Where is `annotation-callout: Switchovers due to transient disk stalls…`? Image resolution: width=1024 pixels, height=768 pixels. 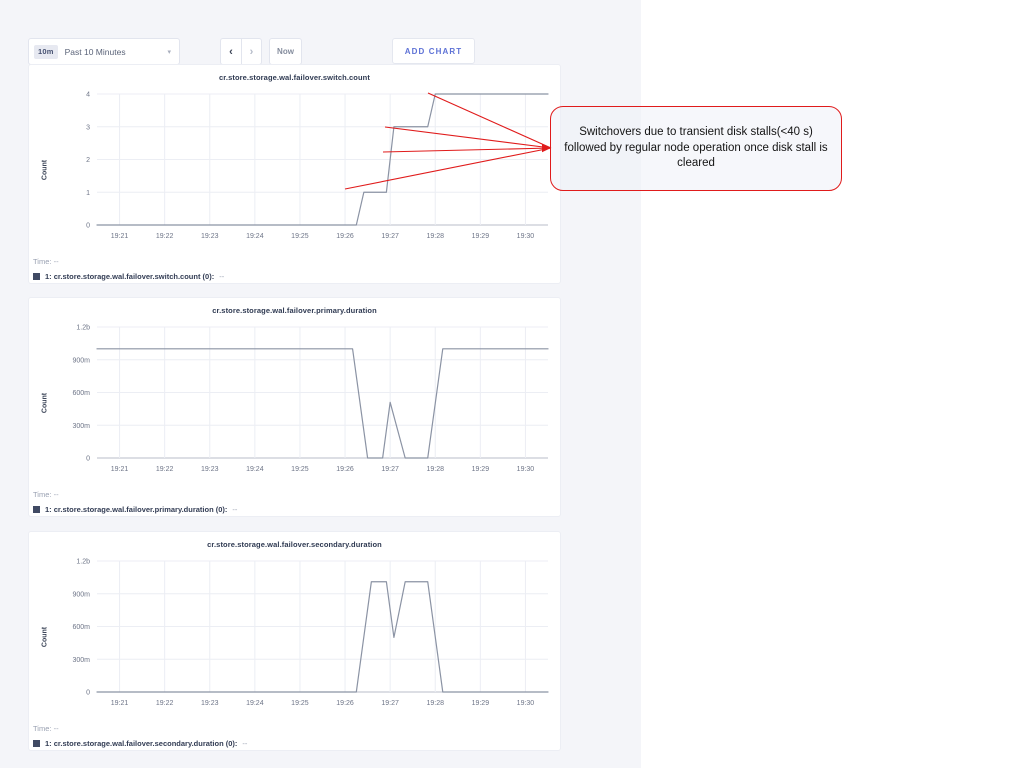
annotation-callout: Switchovers due to transient disk stalls… is located at coordinates (696, 148).